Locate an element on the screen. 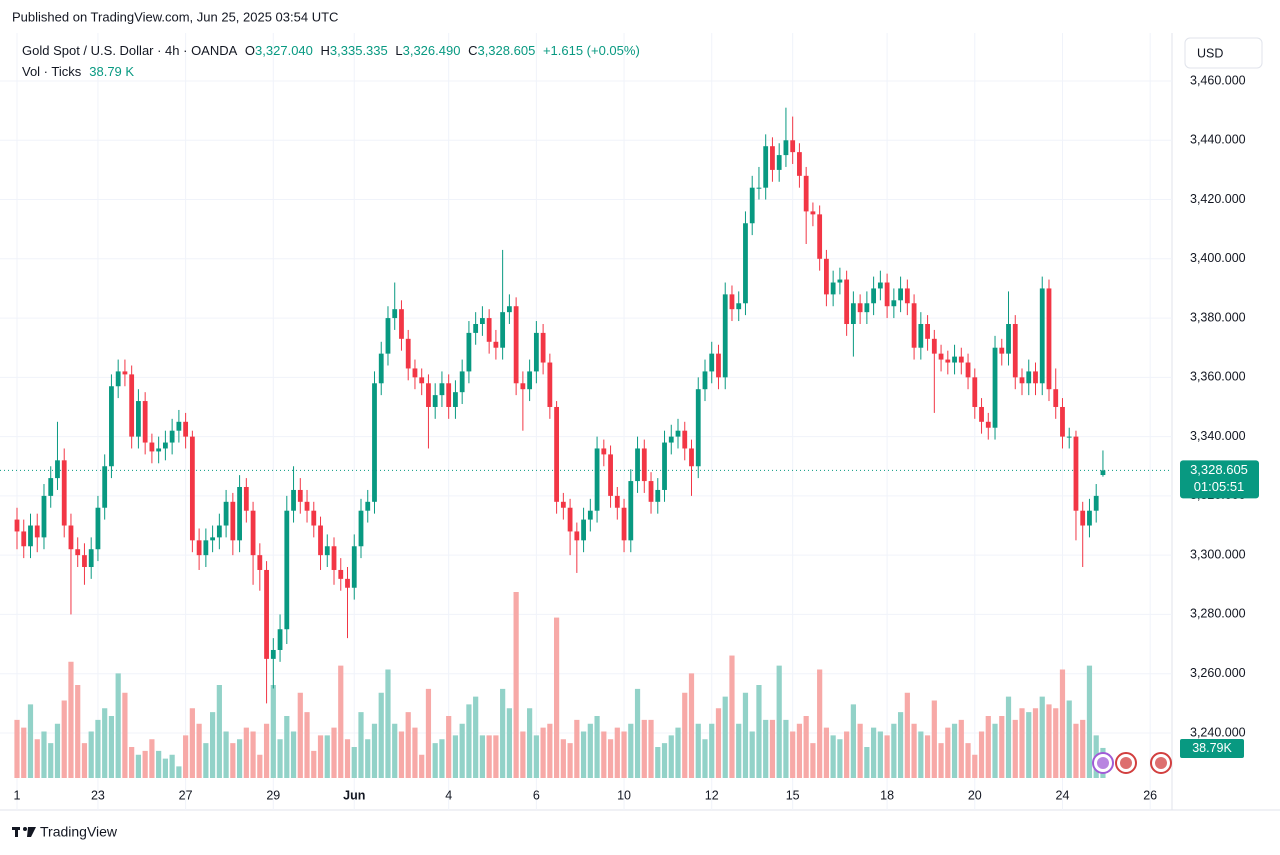  x-tick-label: 23 is located at coordinates (98, 795).